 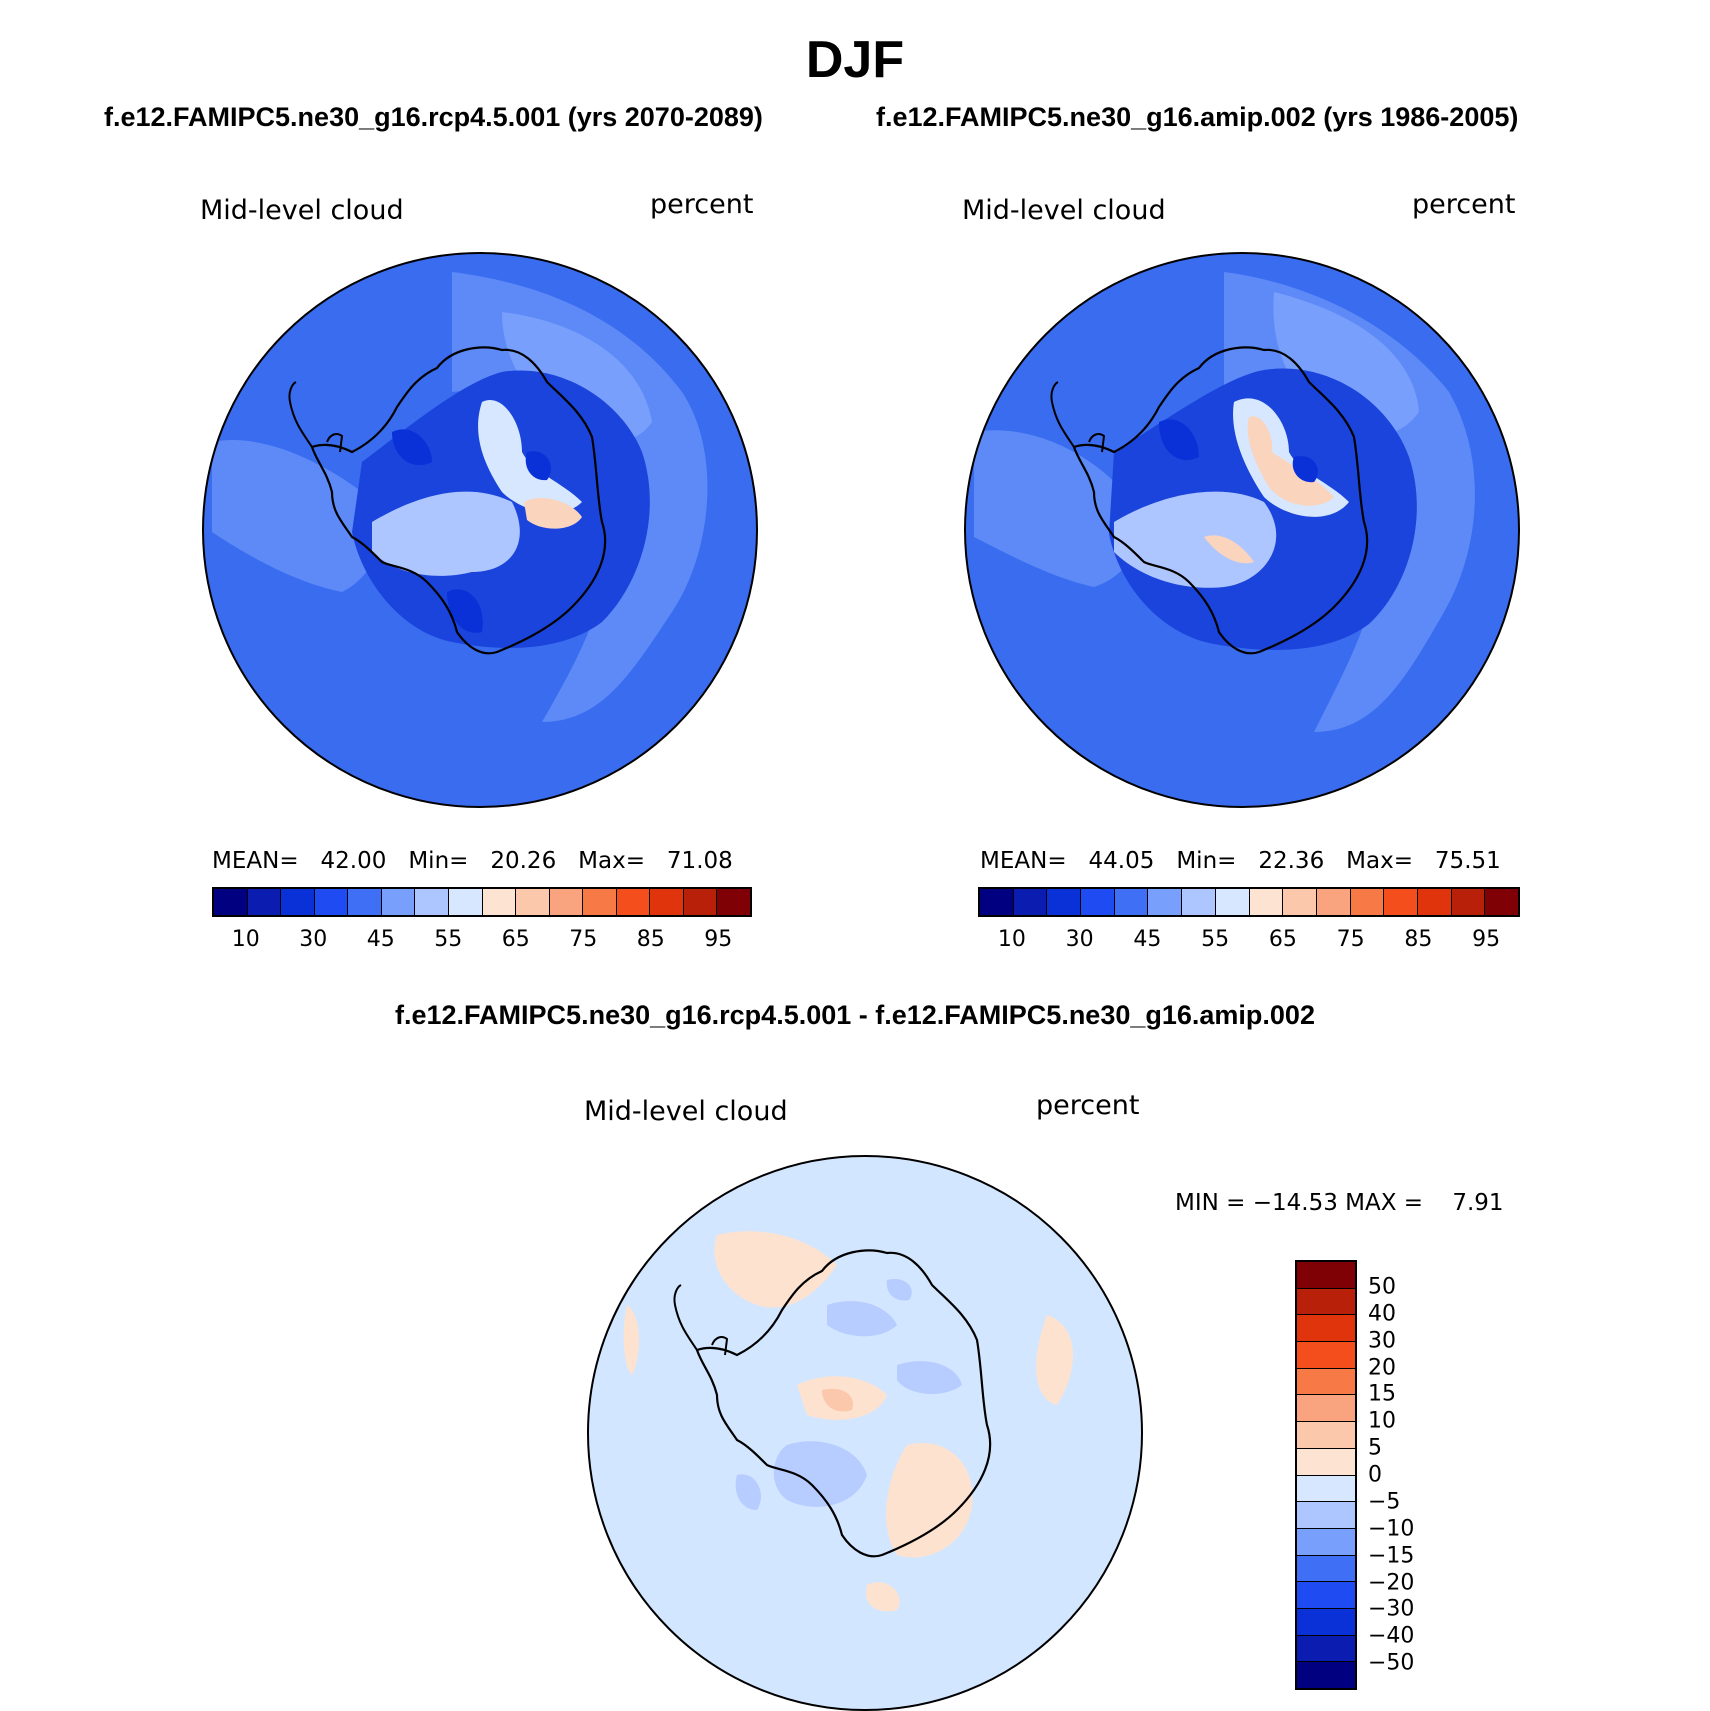 I want to click on panel2-stats: MEAN= 44.05 Min= 22.36 Max= 75.51, so click(x=1240, y=861).